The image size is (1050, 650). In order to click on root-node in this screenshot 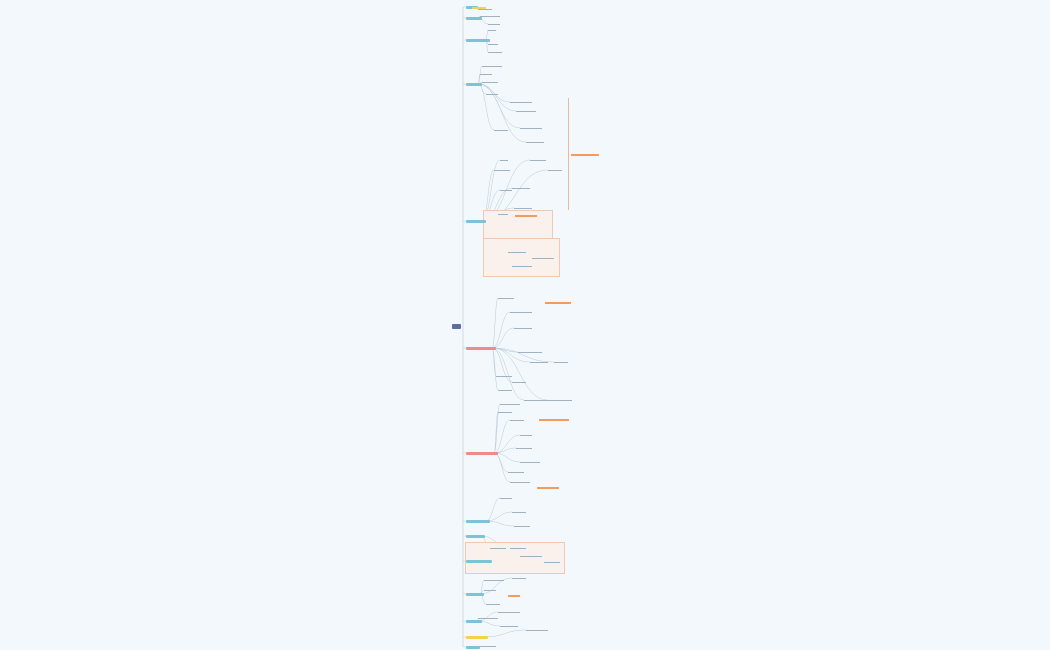, I will do `click(456, 326)`.